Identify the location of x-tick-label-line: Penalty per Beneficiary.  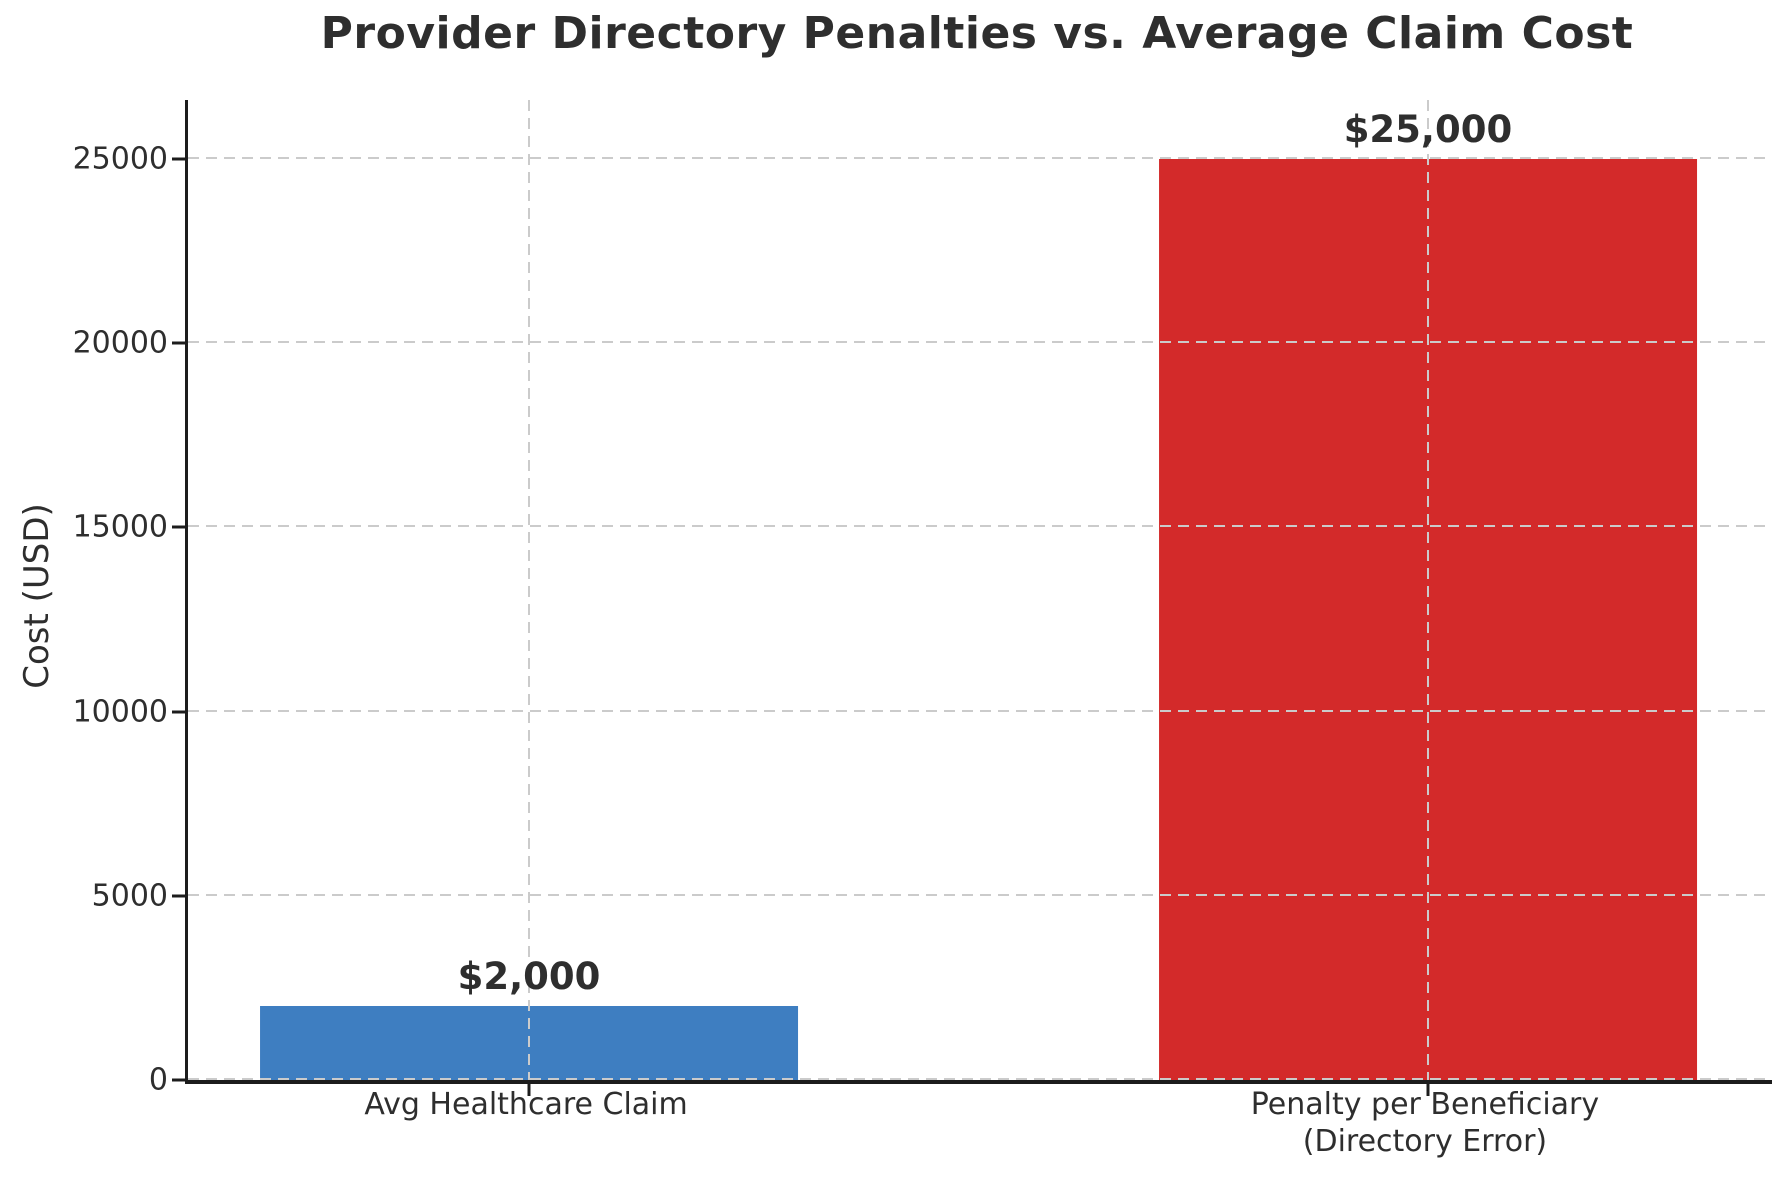
(1425, 1104).